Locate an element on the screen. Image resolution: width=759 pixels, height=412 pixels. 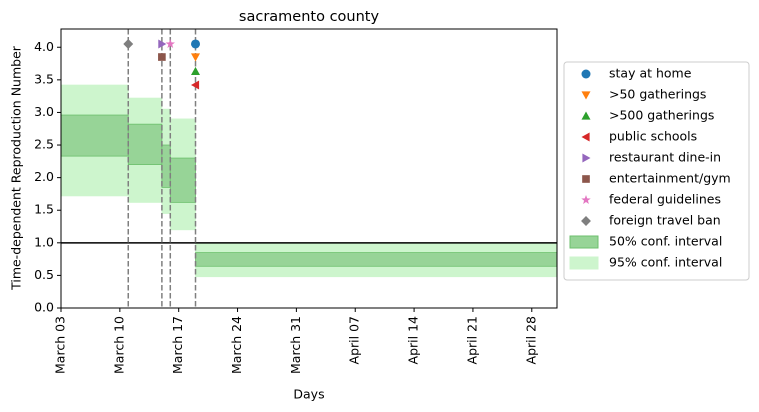
y-tick-label: 0.0 is located at coordinates (44, 307).